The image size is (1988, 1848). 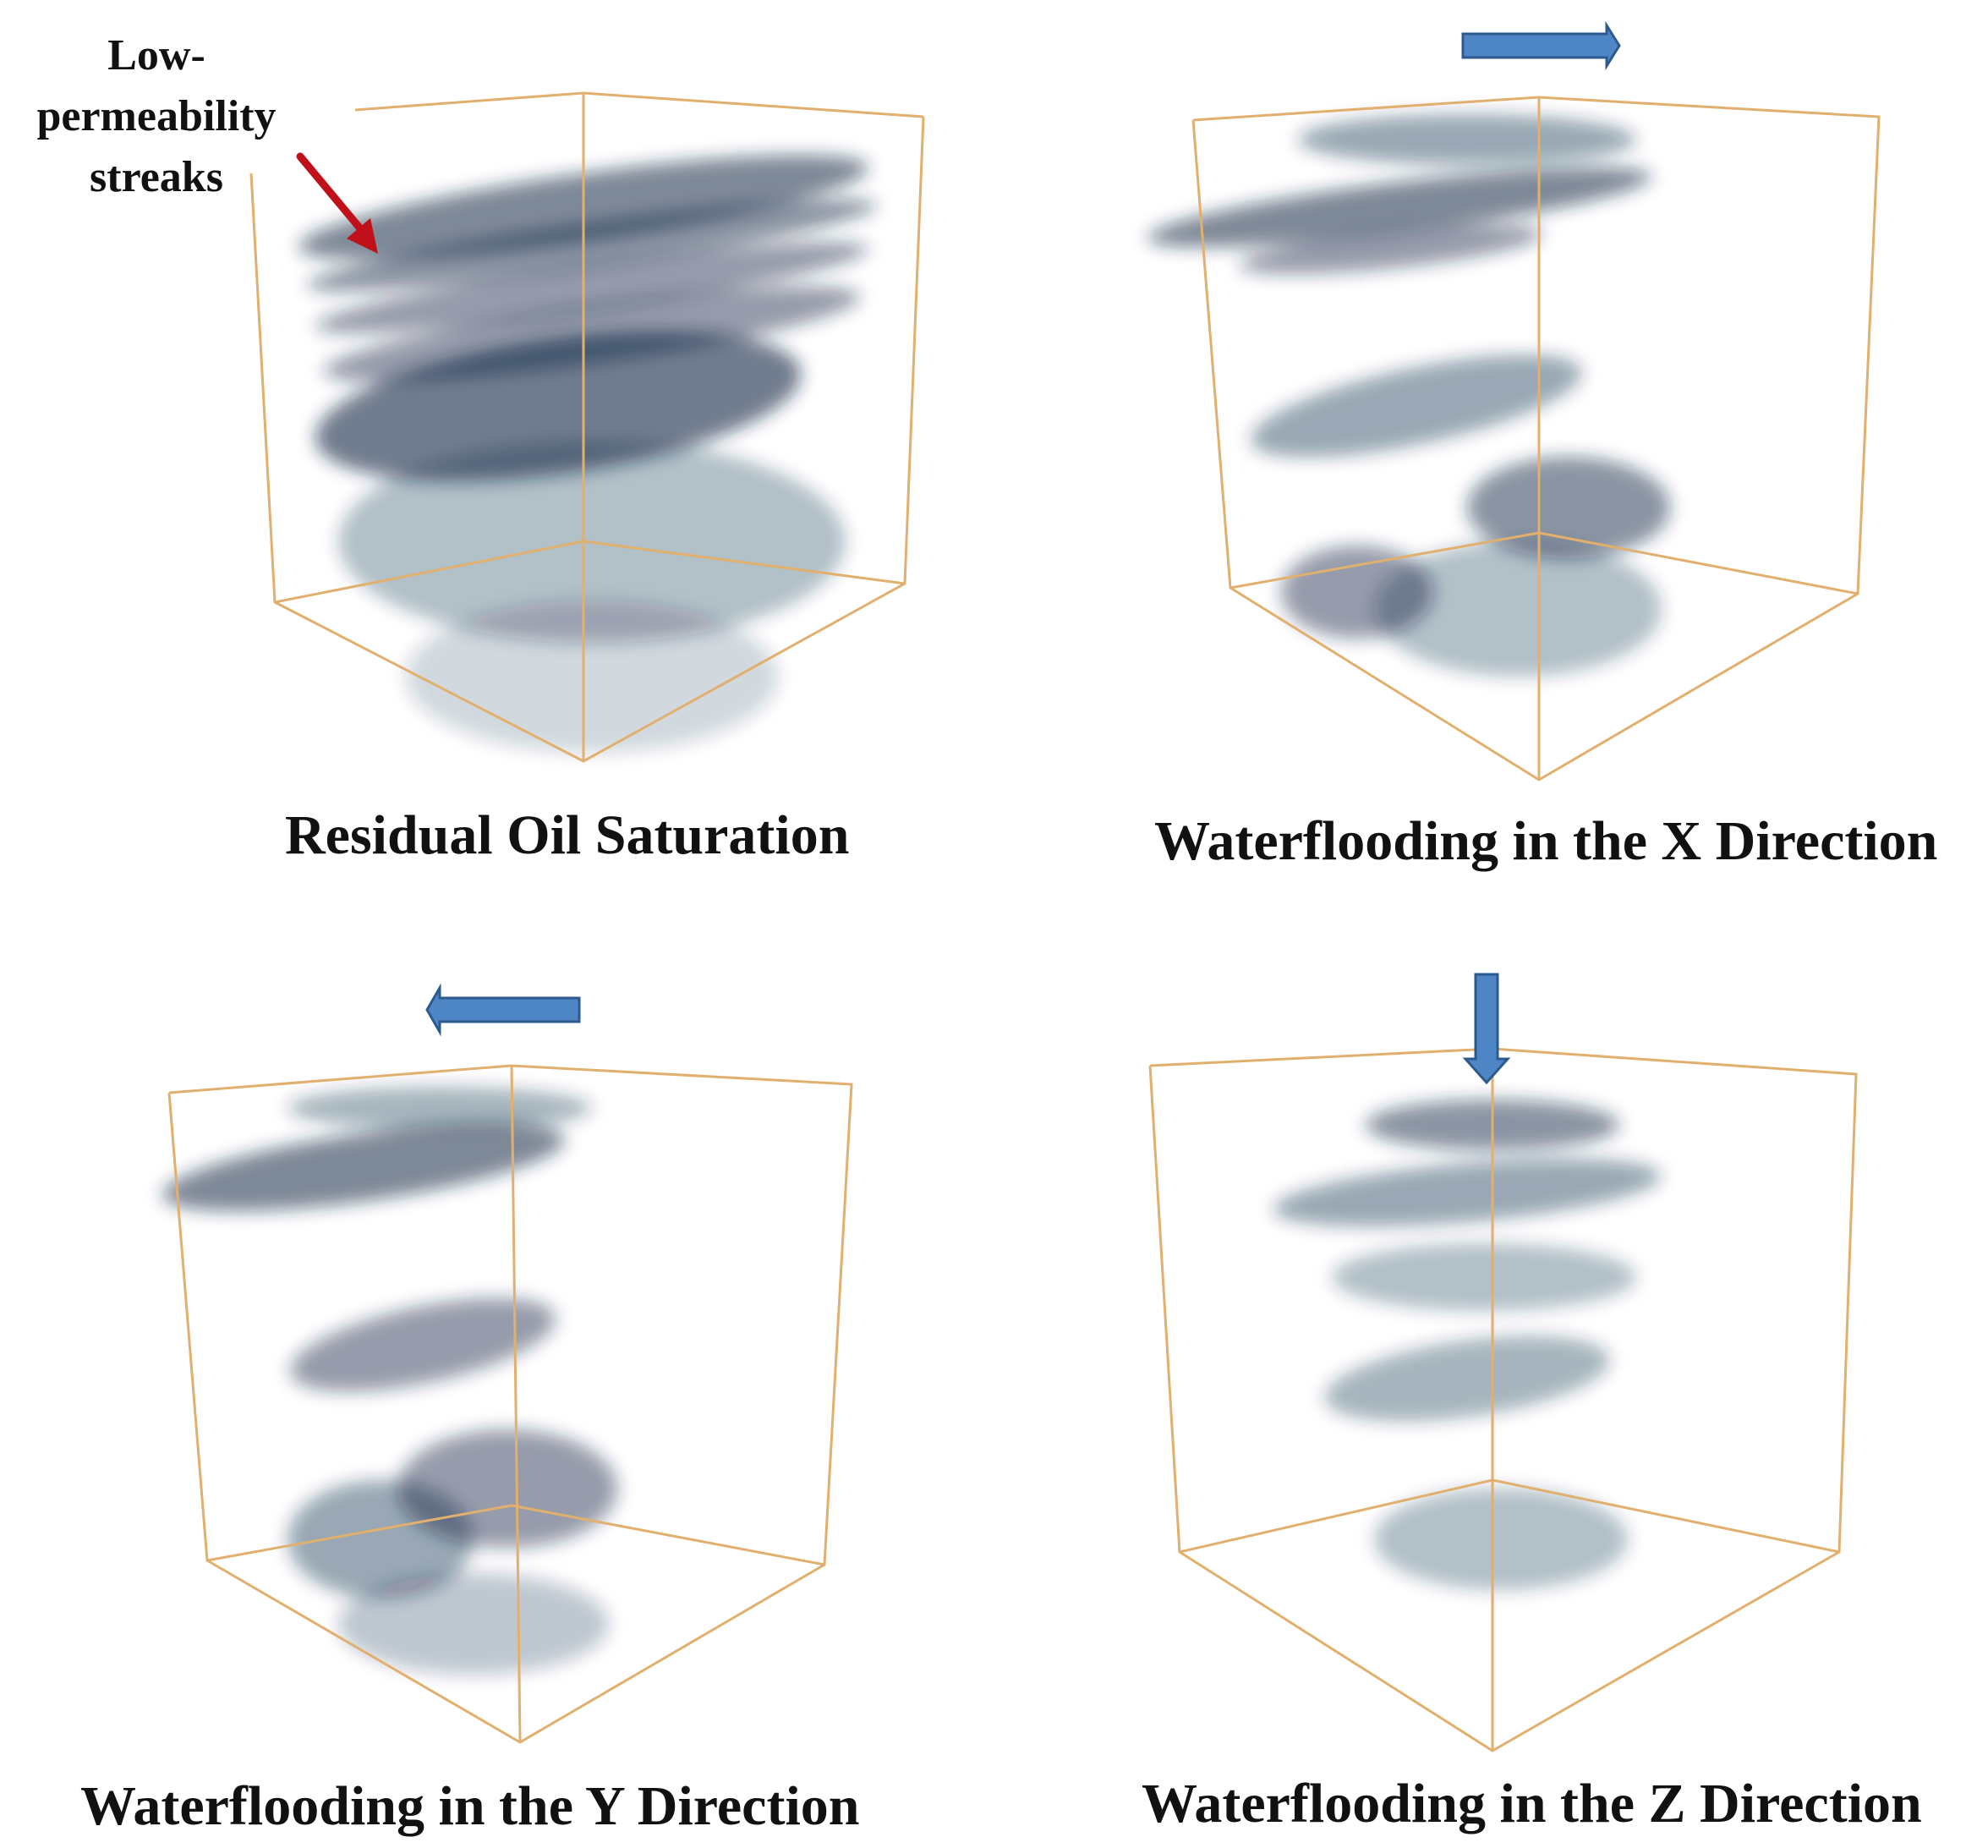 I want to click on annotation-line-1: Low-, so click(x=156, y=55).